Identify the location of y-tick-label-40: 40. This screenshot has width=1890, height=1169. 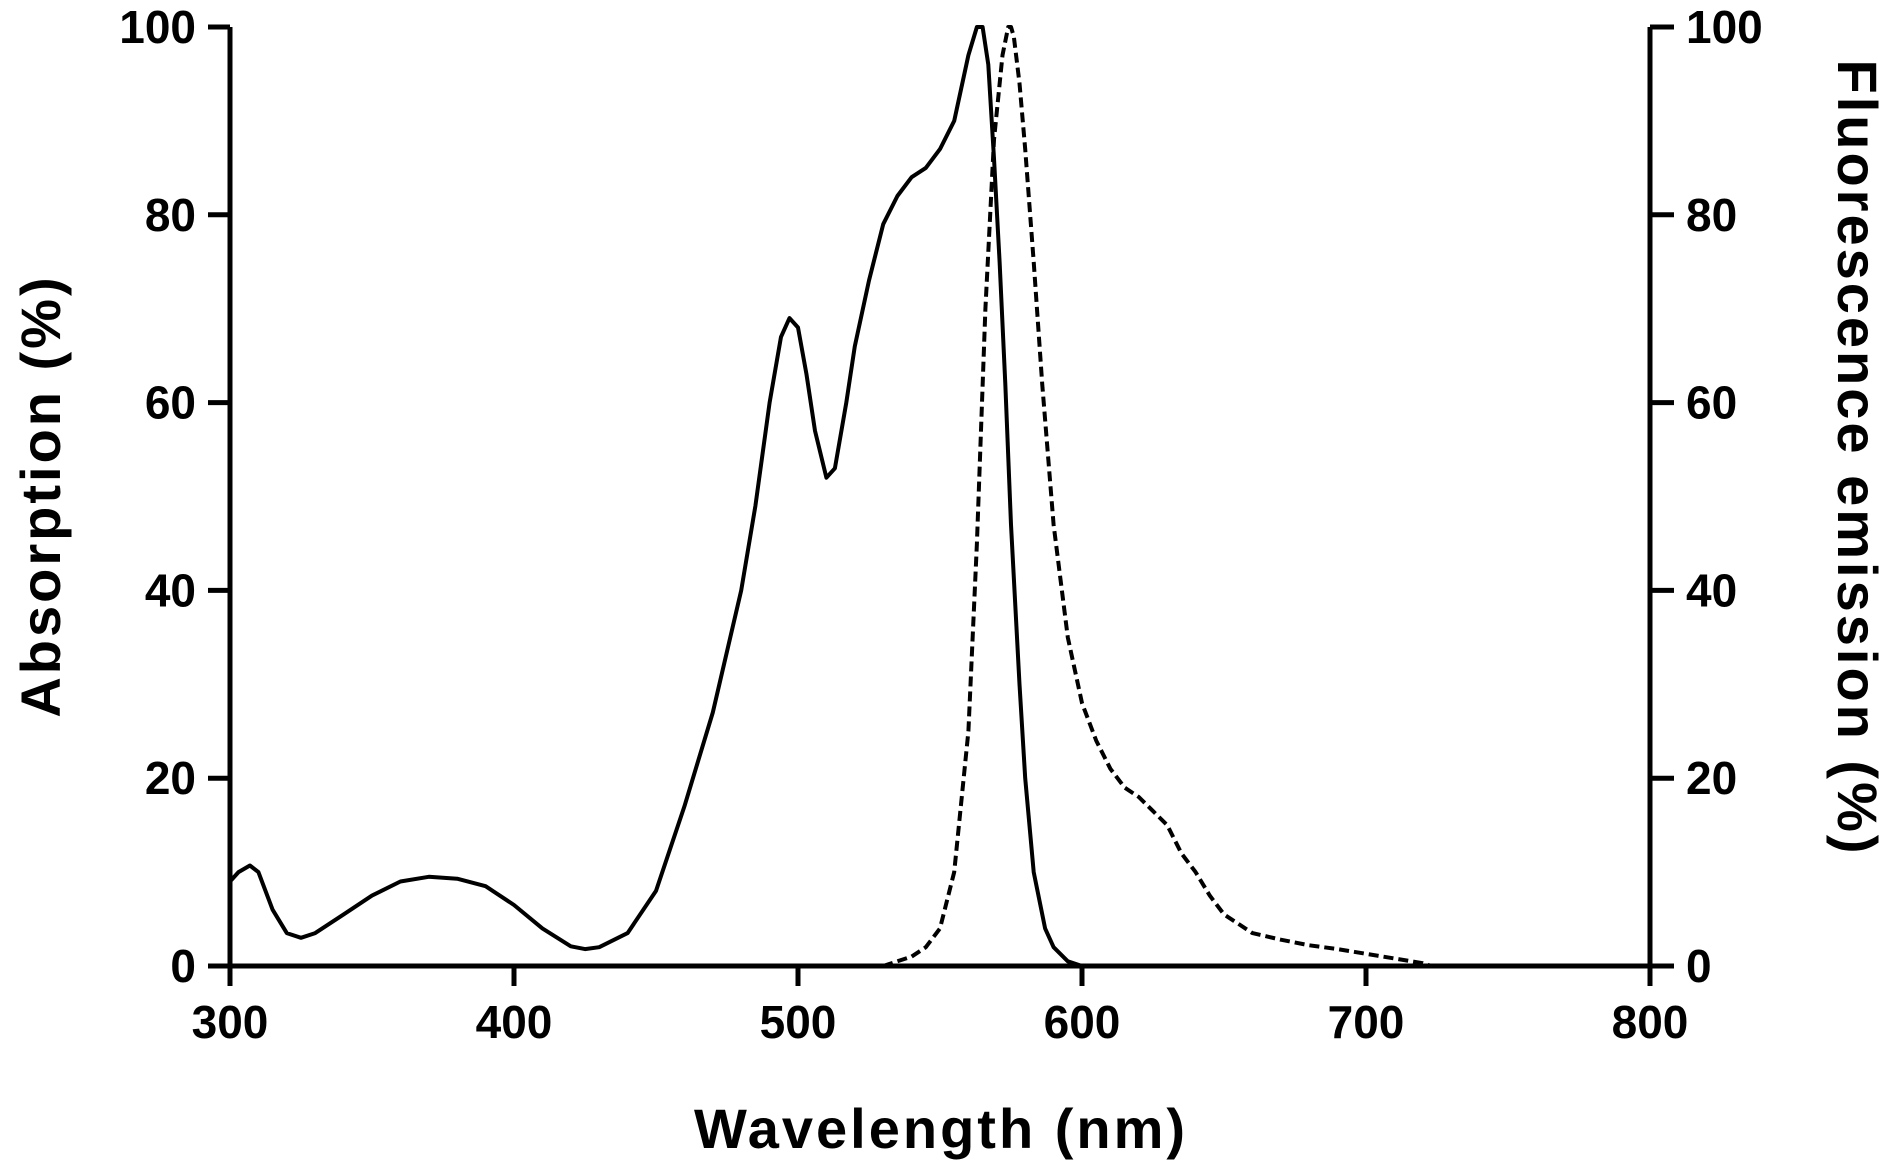
(170, 590).